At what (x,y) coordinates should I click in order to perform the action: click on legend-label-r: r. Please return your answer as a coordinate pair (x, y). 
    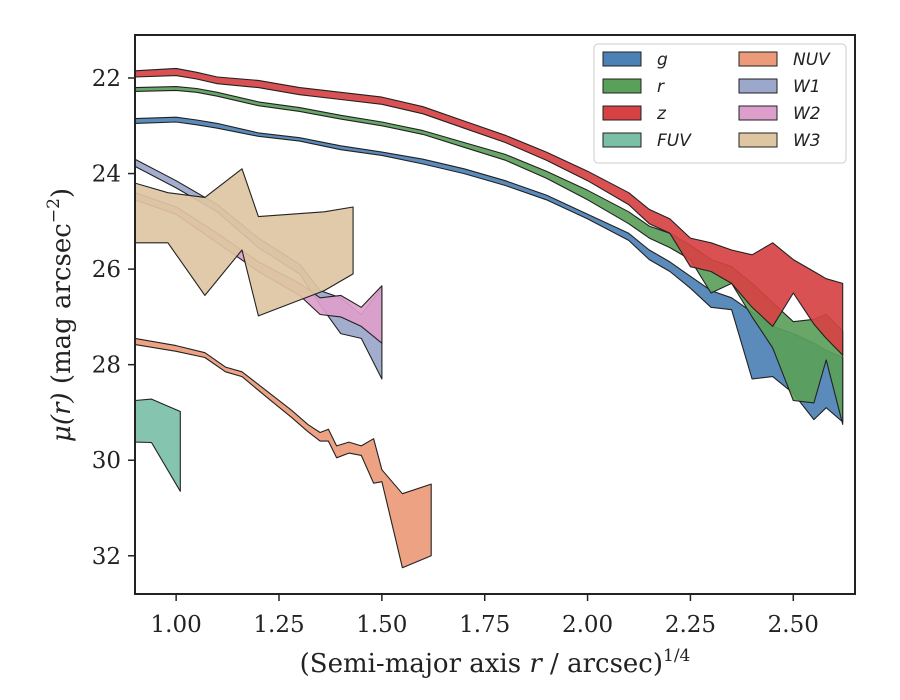
    Looking at the image, I should click on (661, 87).